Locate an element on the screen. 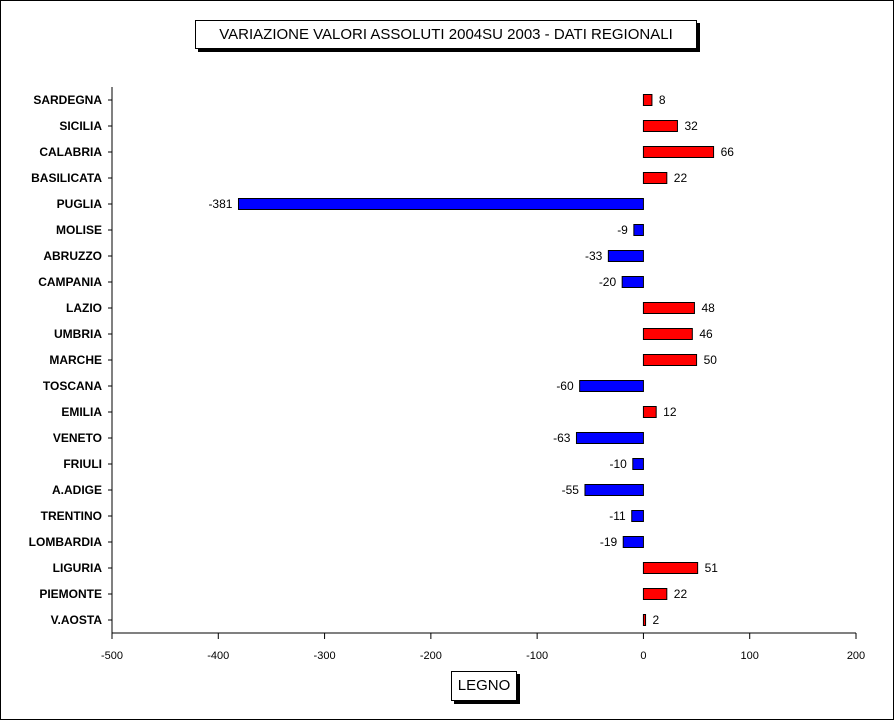  category-label: BASILICATA is located at coordinates (66, 178).